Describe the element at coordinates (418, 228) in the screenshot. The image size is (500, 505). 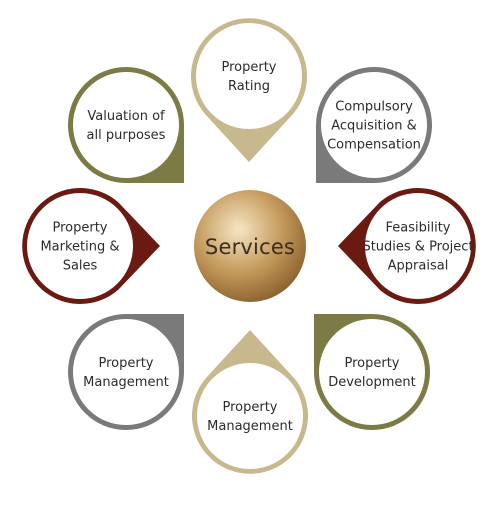
I see `node-label-line: Feasibility` at that location.